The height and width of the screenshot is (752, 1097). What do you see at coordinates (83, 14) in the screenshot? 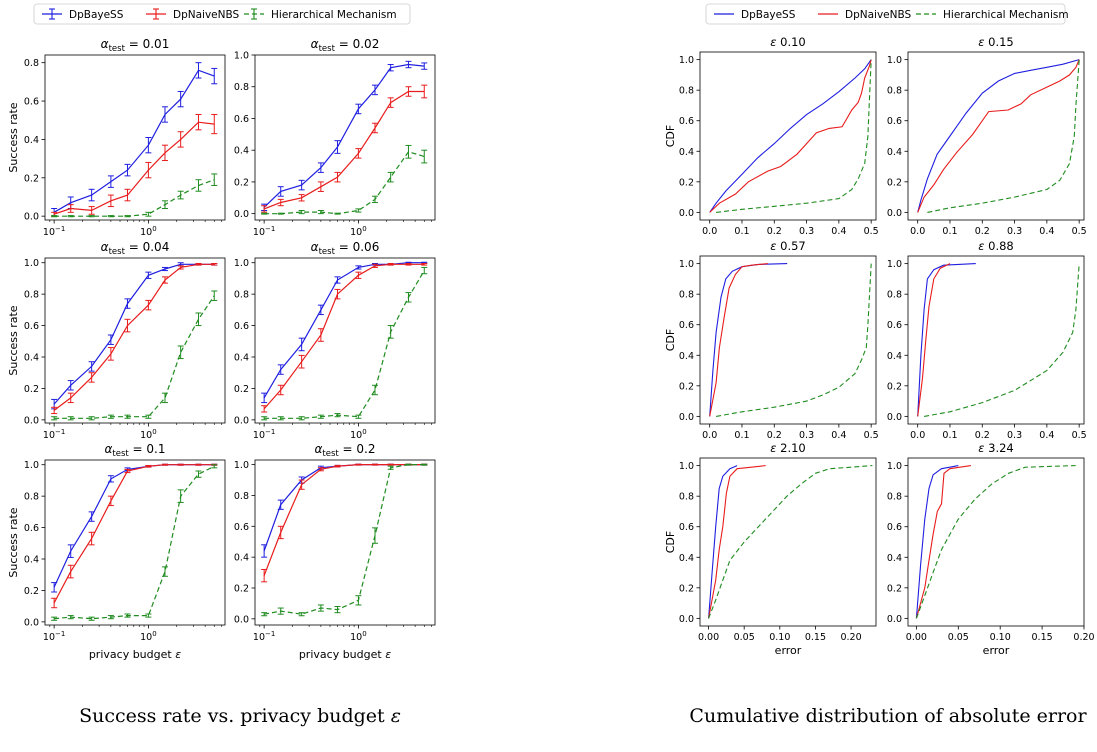
I see `legend-entry-dpbayess: DpBayeSS` at bounding box center [83, 14].